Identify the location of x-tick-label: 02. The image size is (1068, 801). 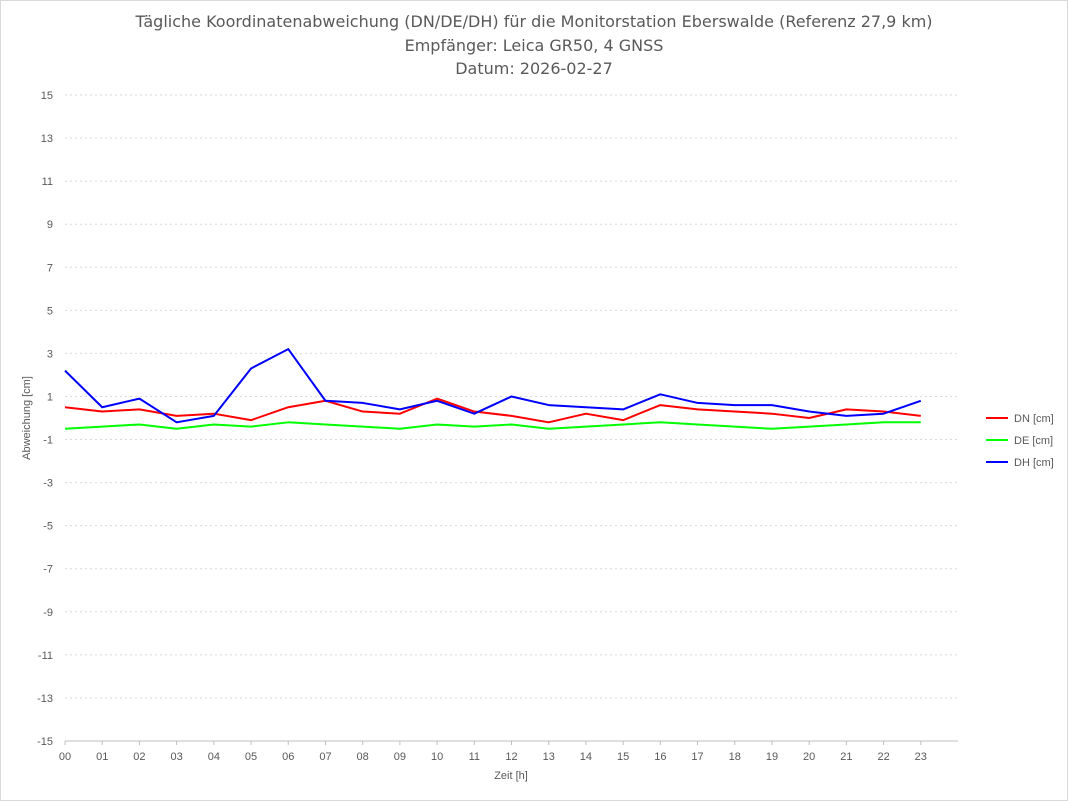
(139, 757).